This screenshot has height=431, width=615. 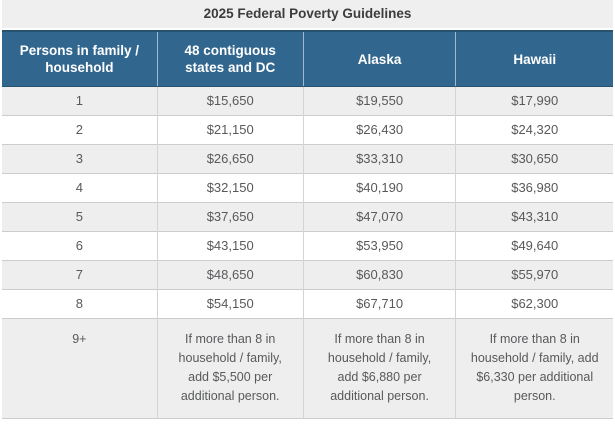 What do you see at coordinates (80, 304) in the screenshot?
I see `table-cell: 8` at bounding box center [80, 304].